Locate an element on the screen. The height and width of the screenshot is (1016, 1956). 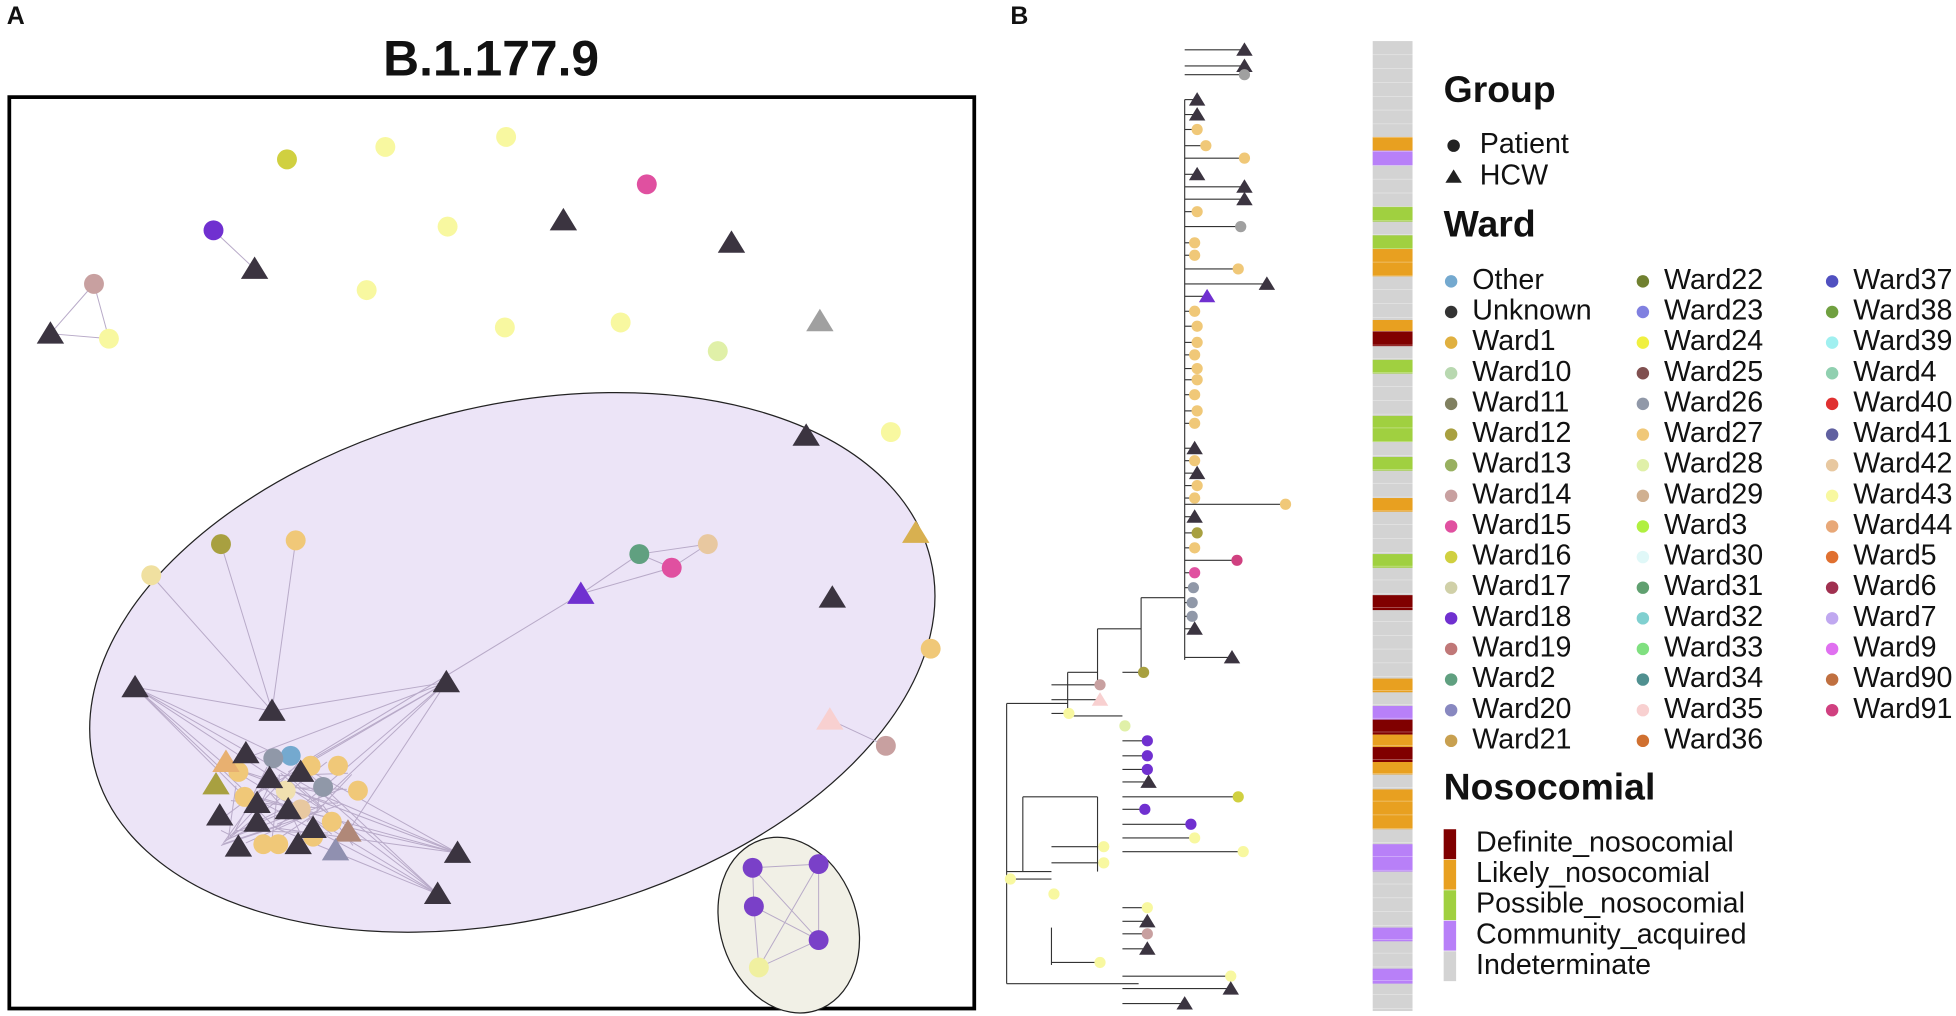
legend-label: Ward39 is located at coordinates (1902, 341).